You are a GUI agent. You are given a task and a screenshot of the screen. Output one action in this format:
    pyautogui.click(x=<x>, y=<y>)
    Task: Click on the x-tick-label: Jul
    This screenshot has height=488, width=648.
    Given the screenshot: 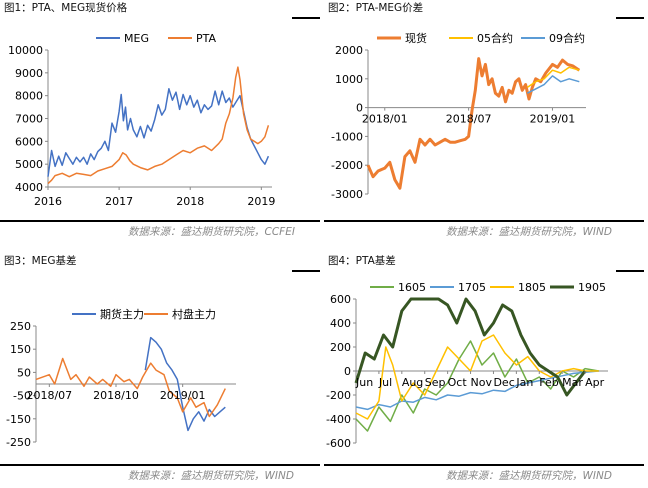 What is the action you would take?
    pyautogui.click(x=385, y=382)
    